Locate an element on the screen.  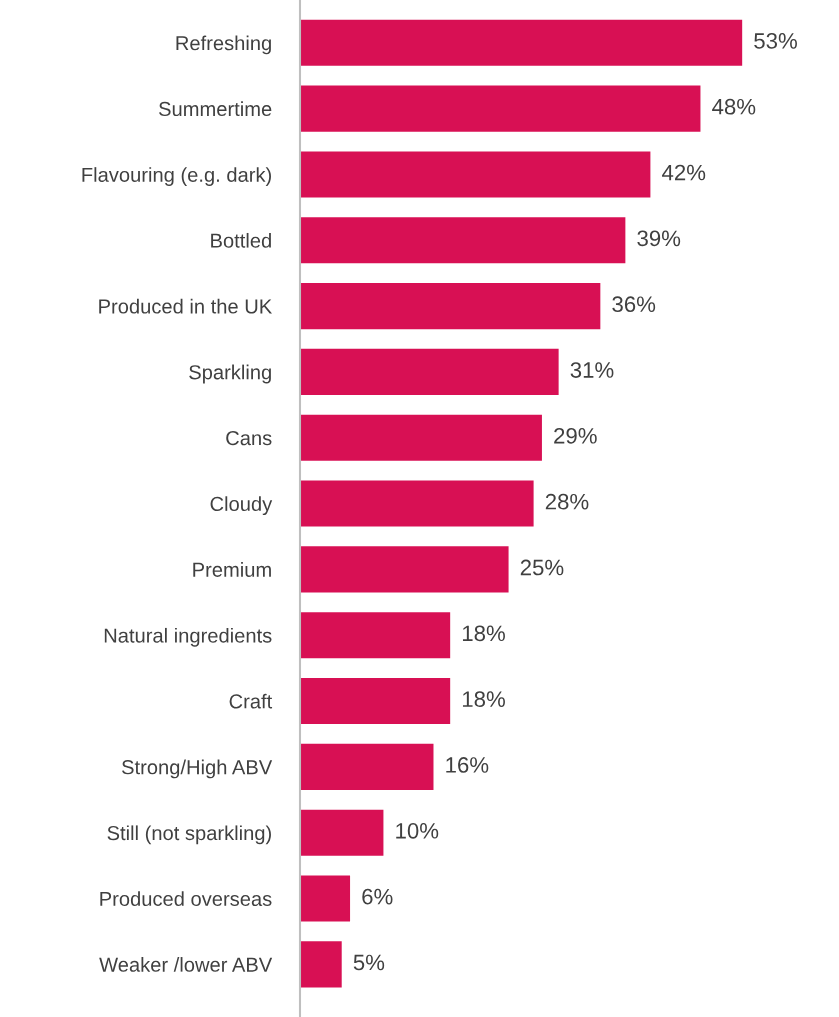
data-label: 36% is located at coordinates (634, 304).